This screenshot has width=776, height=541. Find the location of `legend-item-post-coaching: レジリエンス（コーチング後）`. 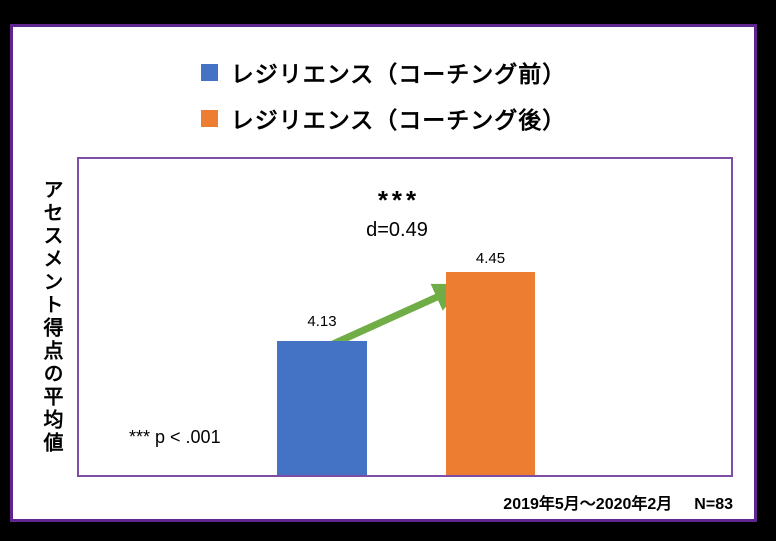

legend-item-post-coaching: レジリエンス（コーチング後） is located at coordinates (383, 118).